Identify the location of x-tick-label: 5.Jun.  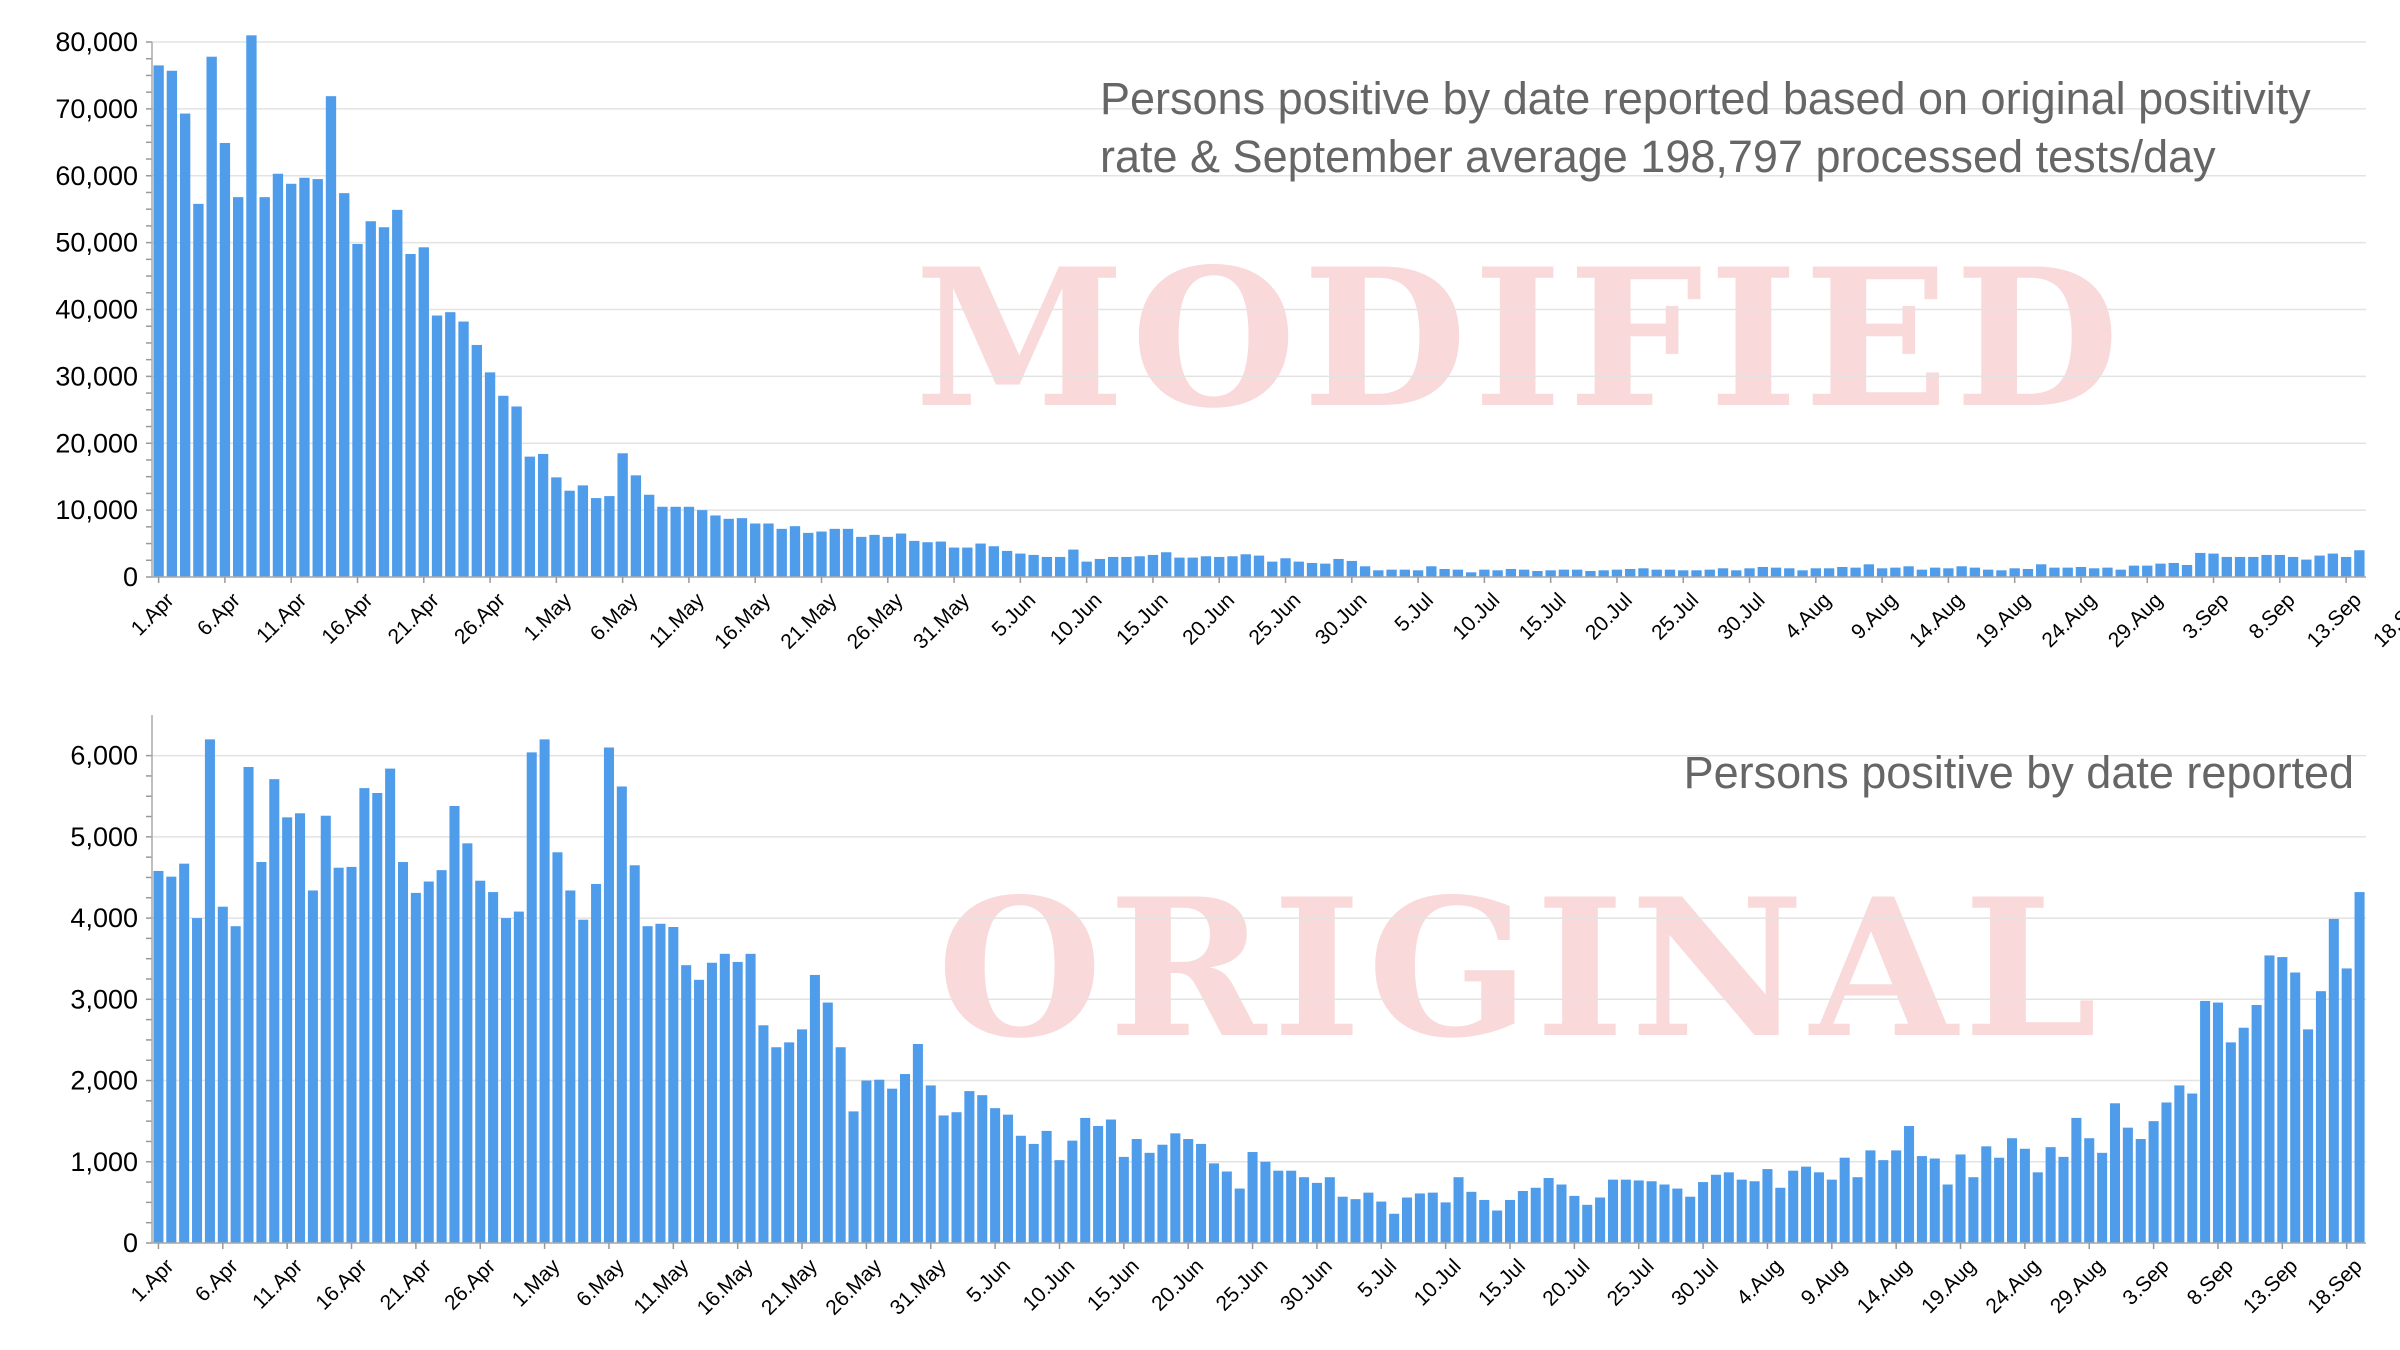
(988, 1281).